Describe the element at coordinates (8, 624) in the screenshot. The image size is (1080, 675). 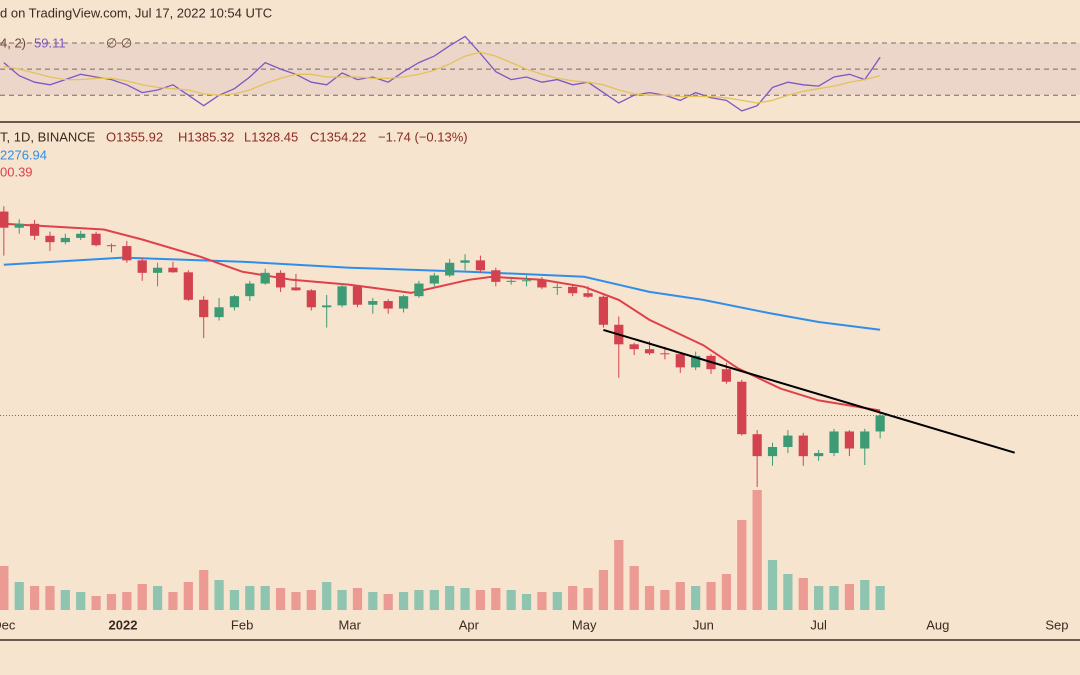
I see `x-tick-label: Dec` at that location.